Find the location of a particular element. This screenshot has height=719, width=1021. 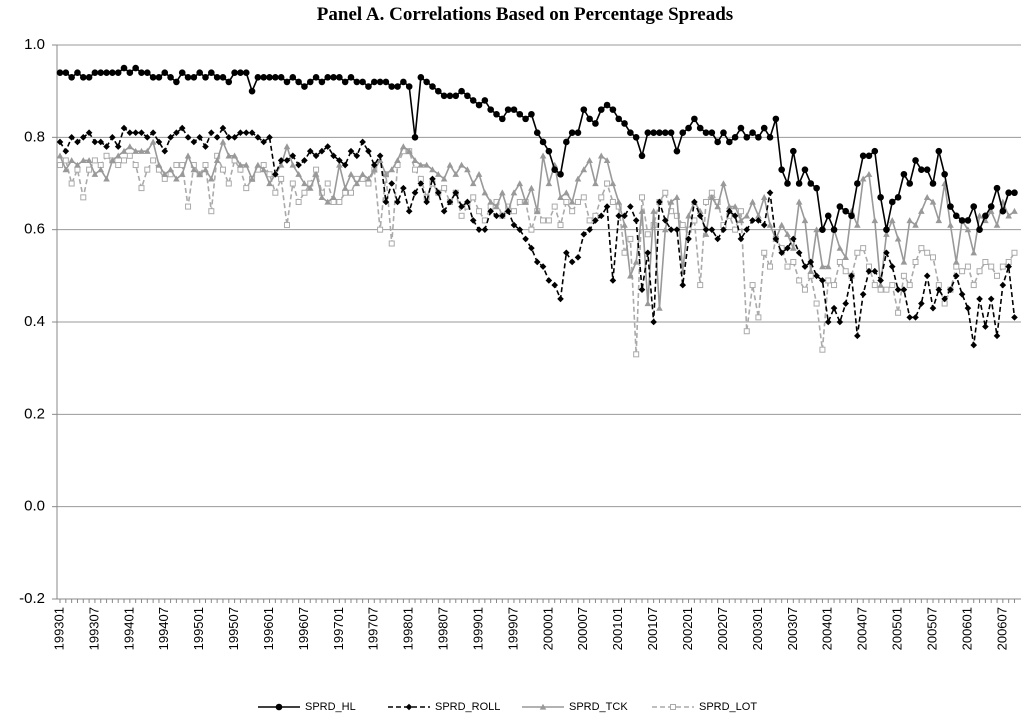

legend-entry: SPRD_HL is located at coordinates (307, 707).